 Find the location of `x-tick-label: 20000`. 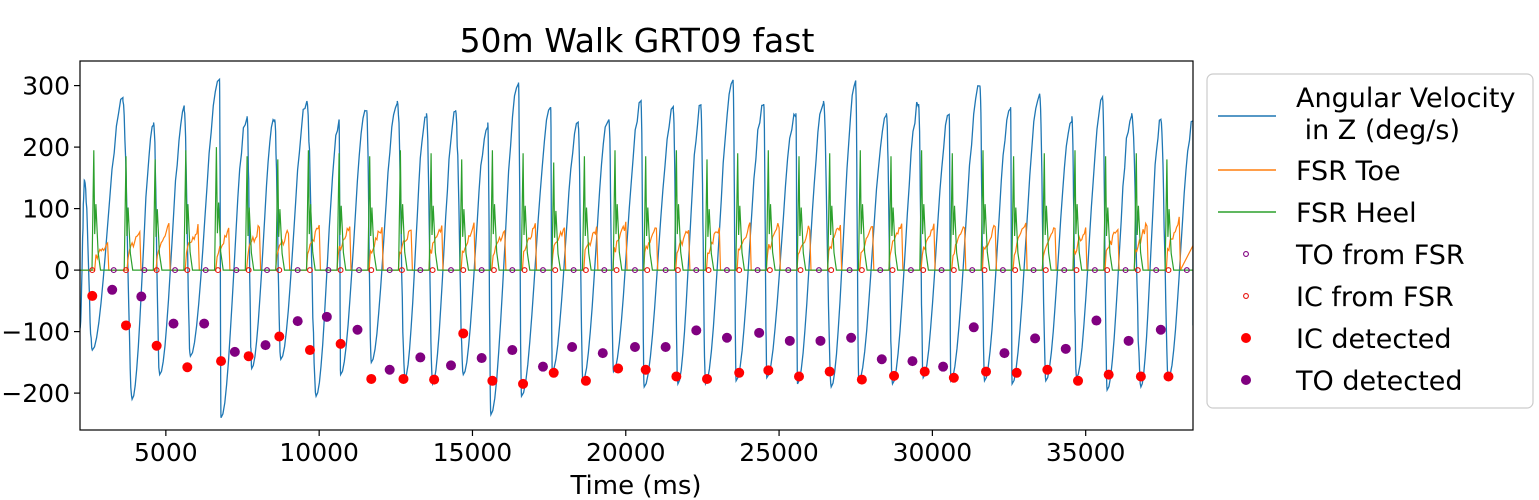

x-tick-label: 20000 is located at coordinates (626, 452).